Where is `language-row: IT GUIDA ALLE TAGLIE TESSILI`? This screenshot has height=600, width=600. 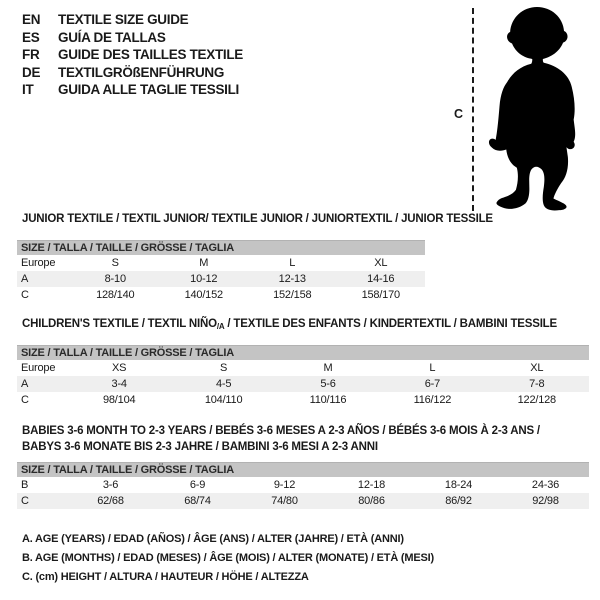
language-row: IT GUIDA ALLE TAGLIE TESSILI is located at coordinates (132, 90).